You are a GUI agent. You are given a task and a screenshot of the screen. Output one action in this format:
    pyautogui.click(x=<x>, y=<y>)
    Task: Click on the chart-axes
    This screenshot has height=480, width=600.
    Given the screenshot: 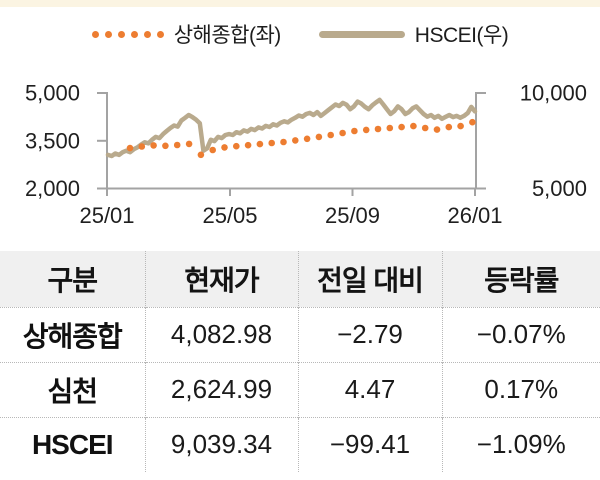 What is the action you would take?
    pyautogui.click(x=291, y=144)
    